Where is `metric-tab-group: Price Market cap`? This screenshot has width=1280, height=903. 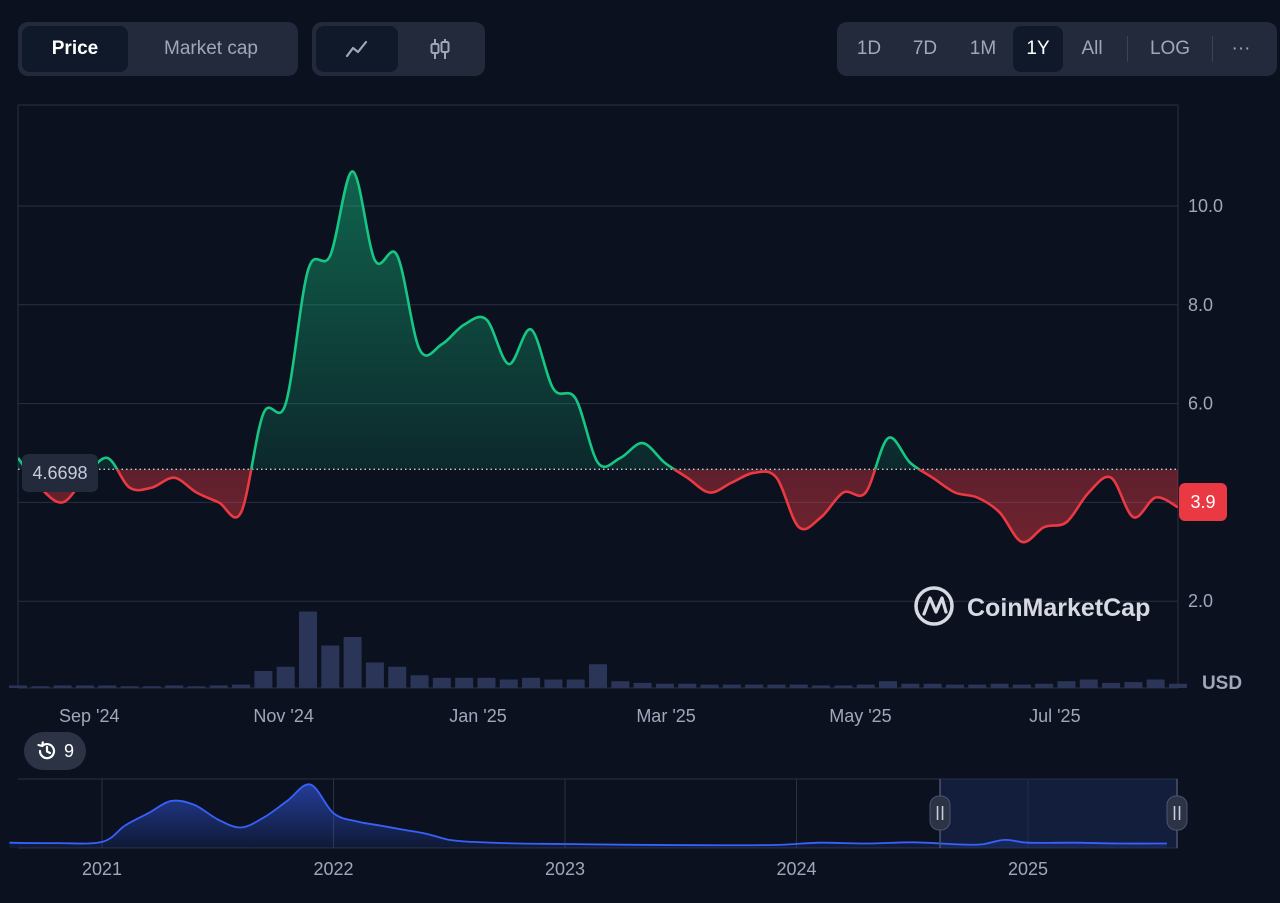 metric-tab-group: Price Market cap is located at coordinates (158, 49).